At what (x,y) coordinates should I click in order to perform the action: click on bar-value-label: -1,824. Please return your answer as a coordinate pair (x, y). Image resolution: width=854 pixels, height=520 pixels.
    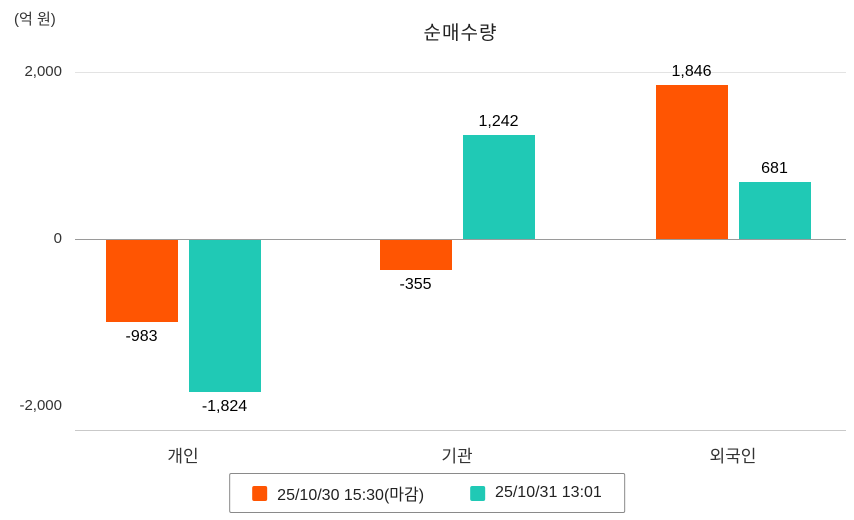
    Looking at the image, I should click on (224, 407).